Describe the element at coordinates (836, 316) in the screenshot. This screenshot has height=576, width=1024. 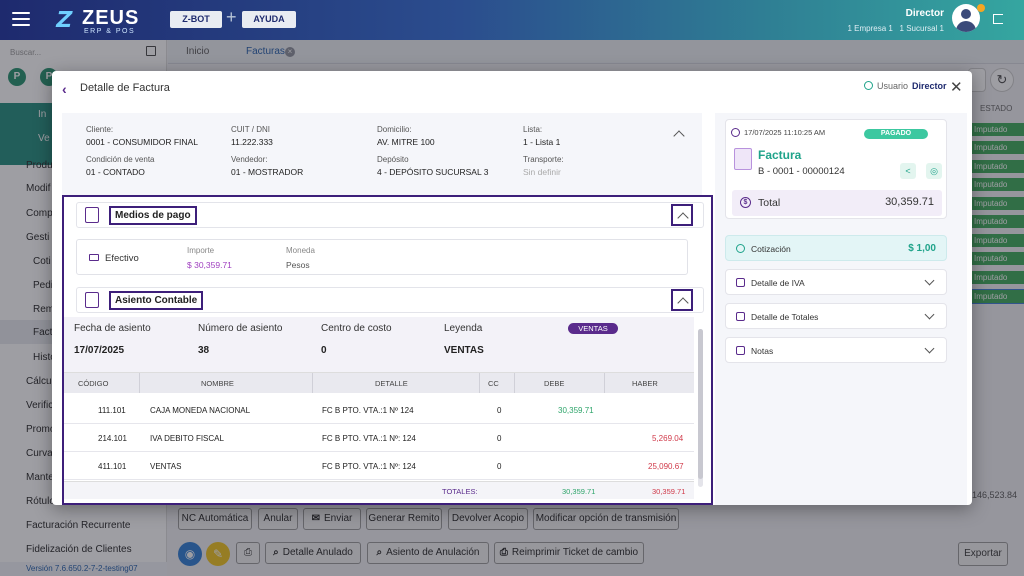
I see `detalle-totales-accordion: Detalle de Totales` at that location.